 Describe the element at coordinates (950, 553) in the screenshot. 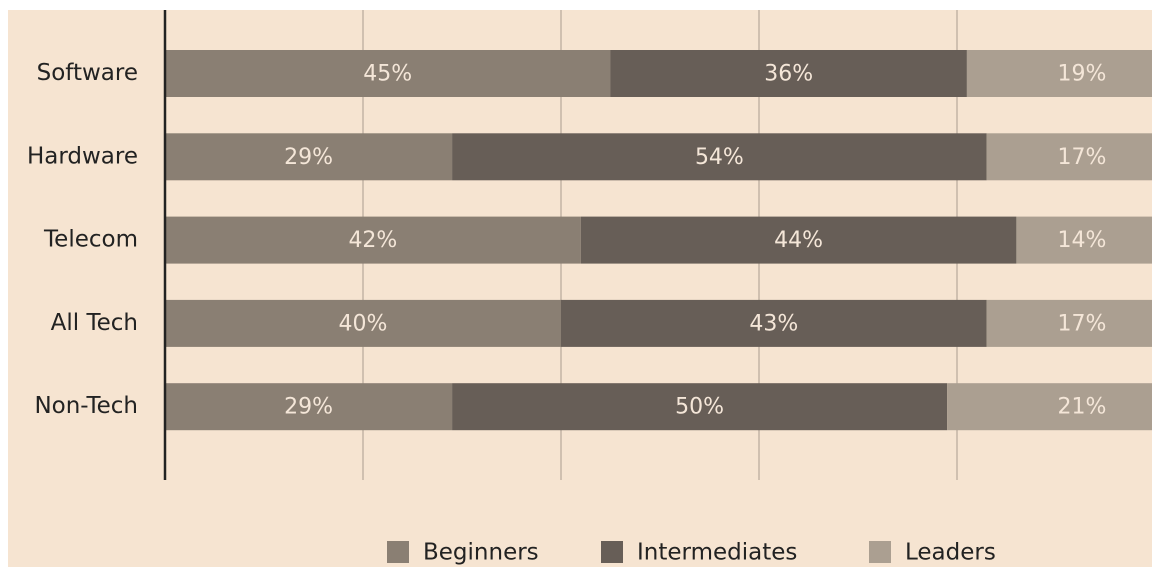

I see `legend-label: Leaders` at that location.